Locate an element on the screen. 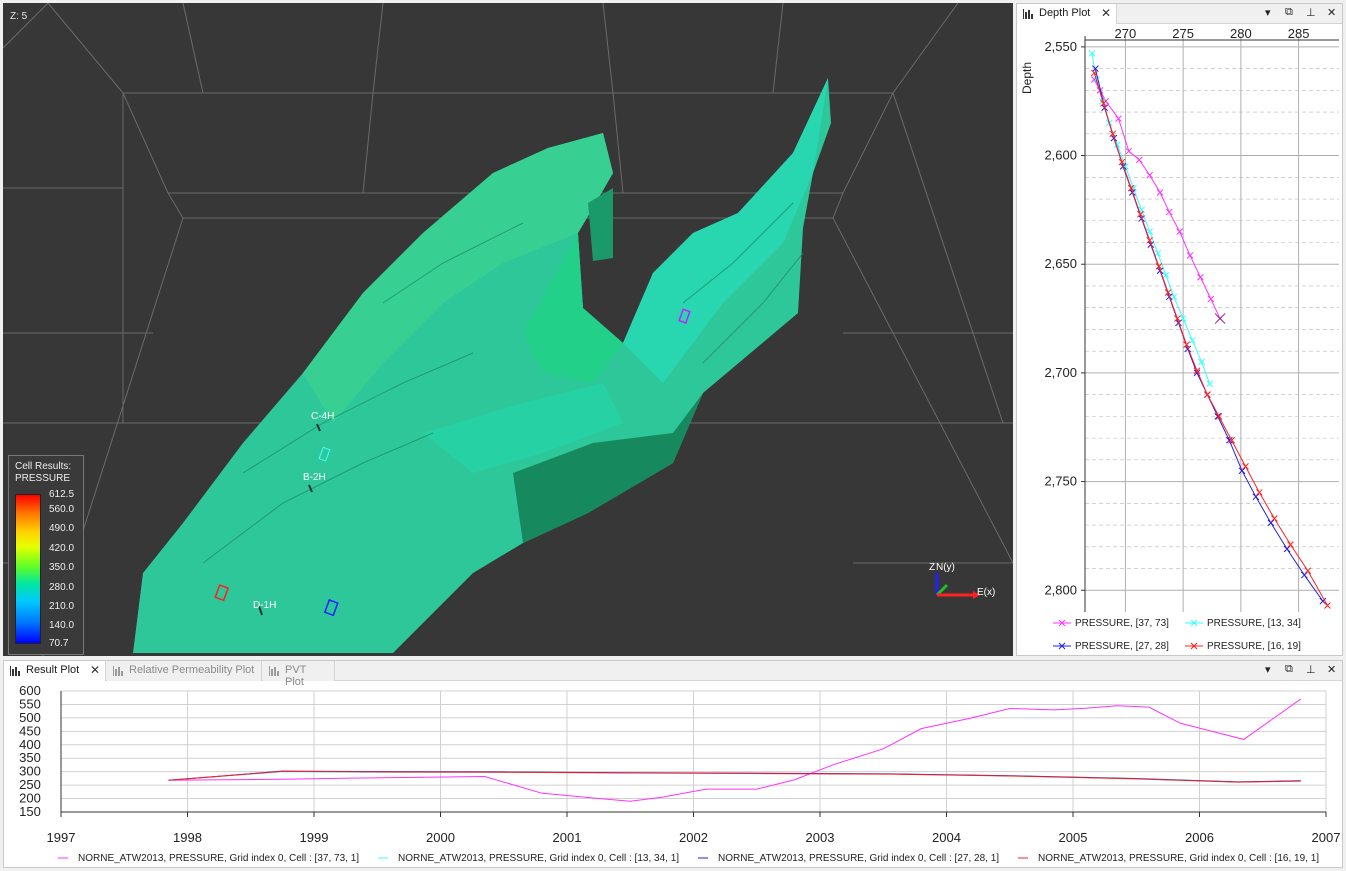  x-tick-label: 2006 is located at coordinates (1199, 837).